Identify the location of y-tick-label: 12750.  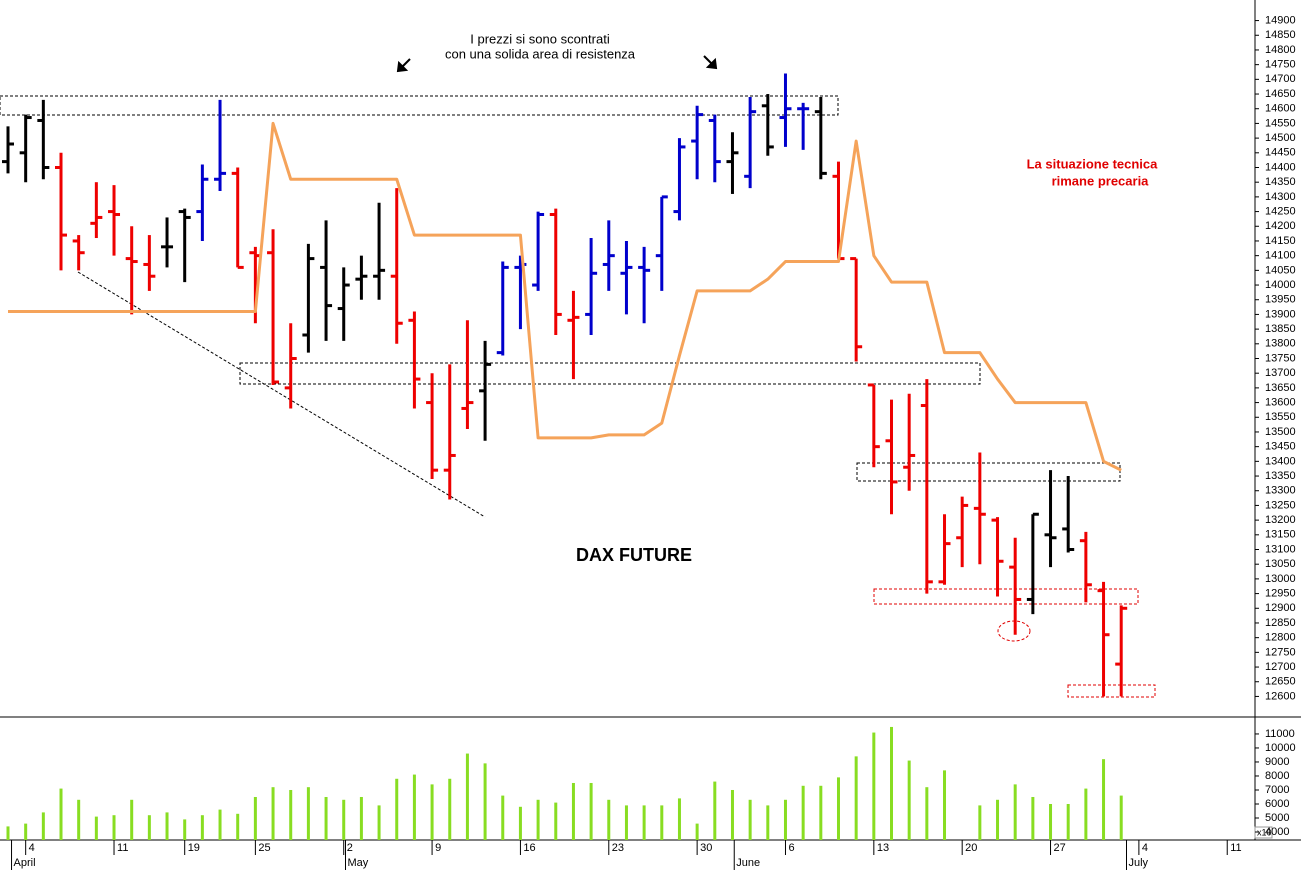
(1280, 652).